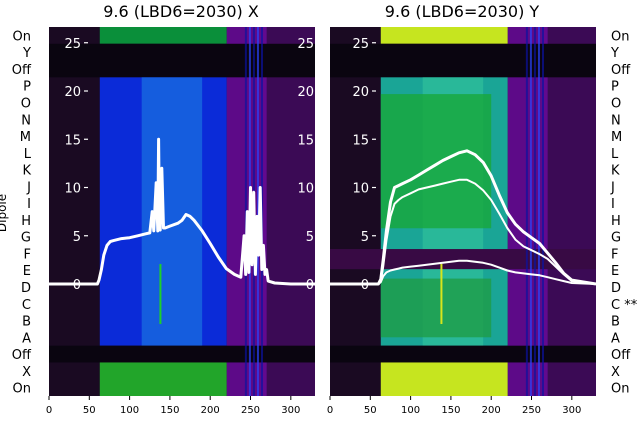  I want to click on row-label: F, so click(614, 254).